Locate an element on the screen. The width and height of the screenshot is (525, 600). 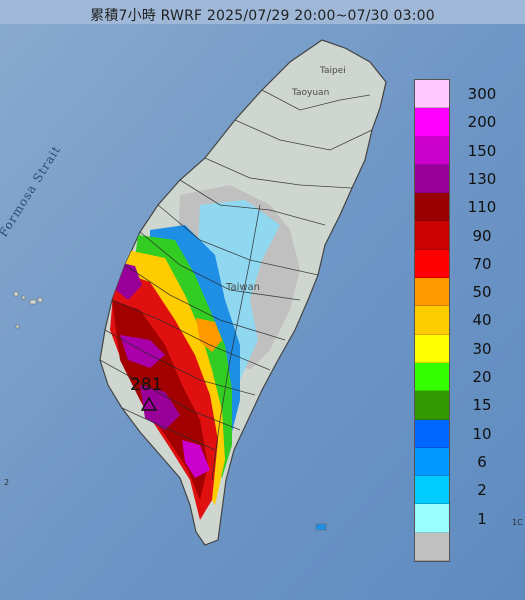
legend-label: 110 is located at coordinates (482, 207).